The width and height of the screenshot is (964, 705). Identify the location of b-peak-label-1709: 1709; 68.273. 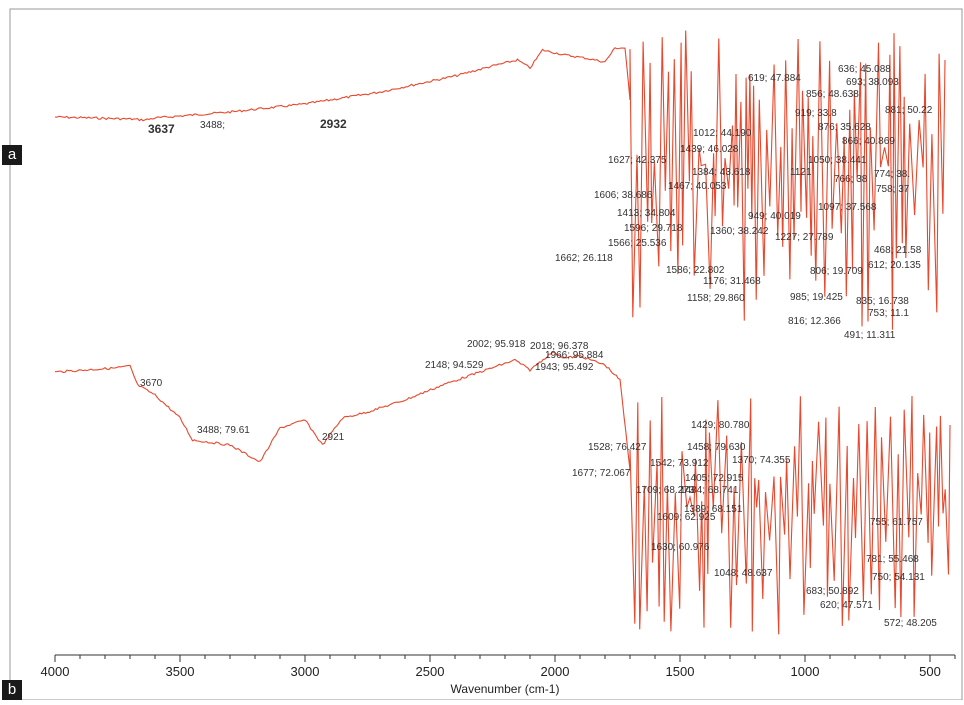
(665, 490).